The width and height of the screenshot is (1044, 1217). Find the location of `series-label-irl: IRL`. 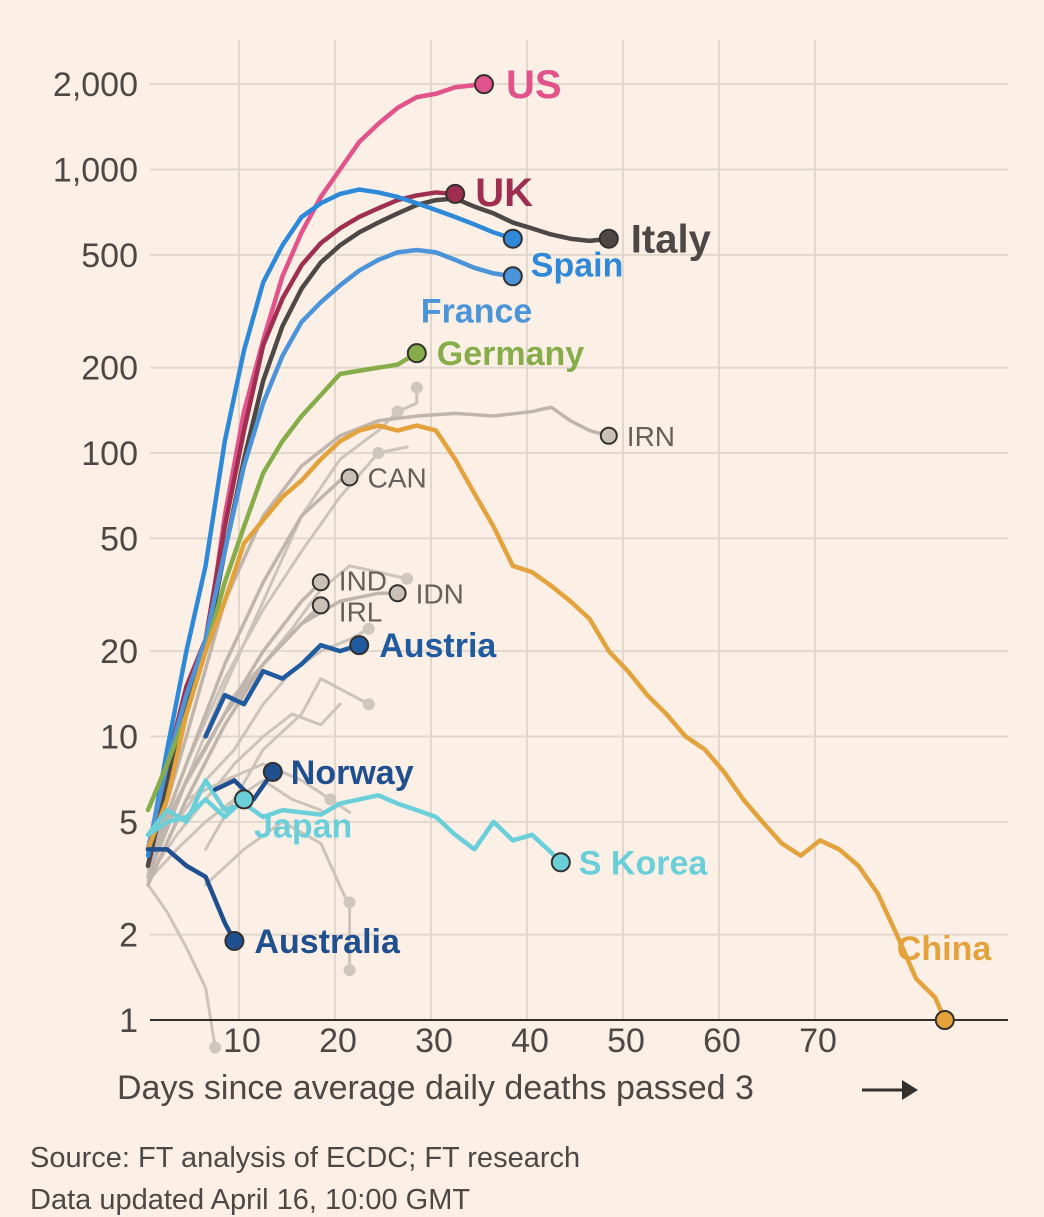

series-label-irl: IRL is located at coordinates (361, 611).